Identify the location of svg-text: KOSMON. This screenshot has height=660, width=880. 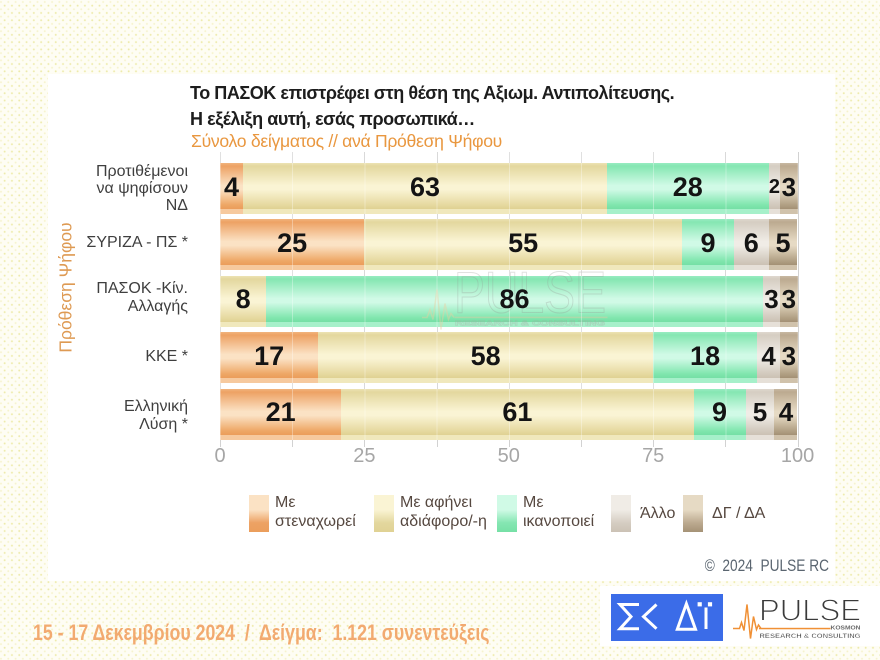
(846, 629).